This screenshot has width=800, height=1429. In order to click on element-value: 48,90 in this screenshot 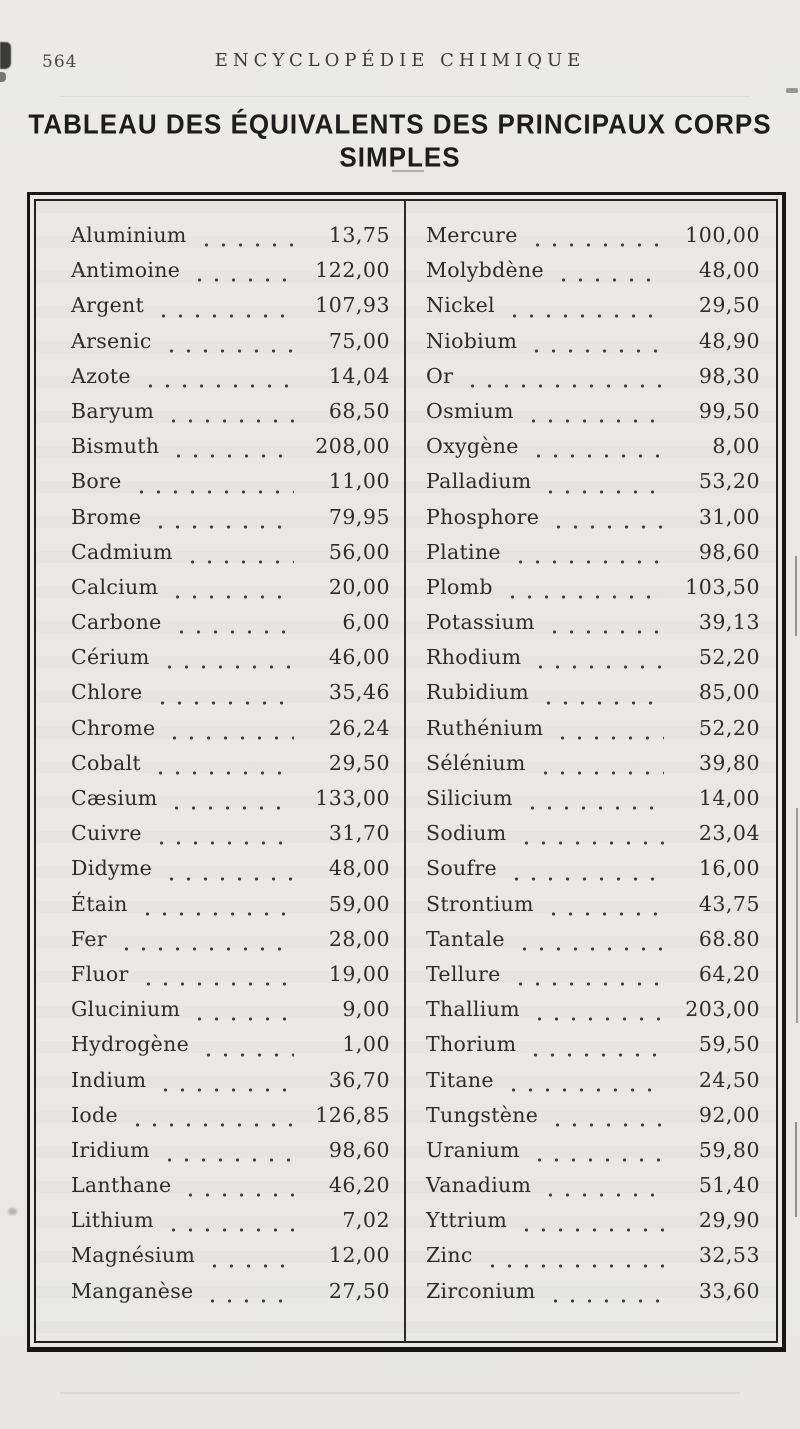, I will do `click(729, 340)`.